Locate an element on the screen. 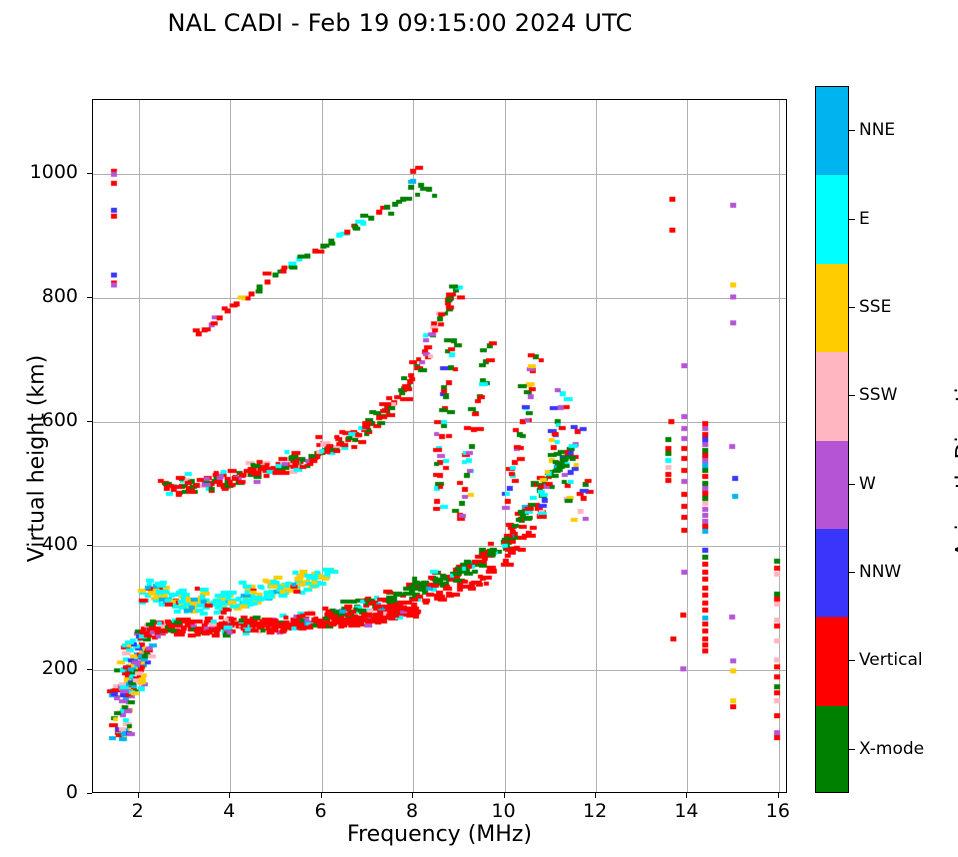  colorbar-segment-nne is located at coordinates (832, 131).